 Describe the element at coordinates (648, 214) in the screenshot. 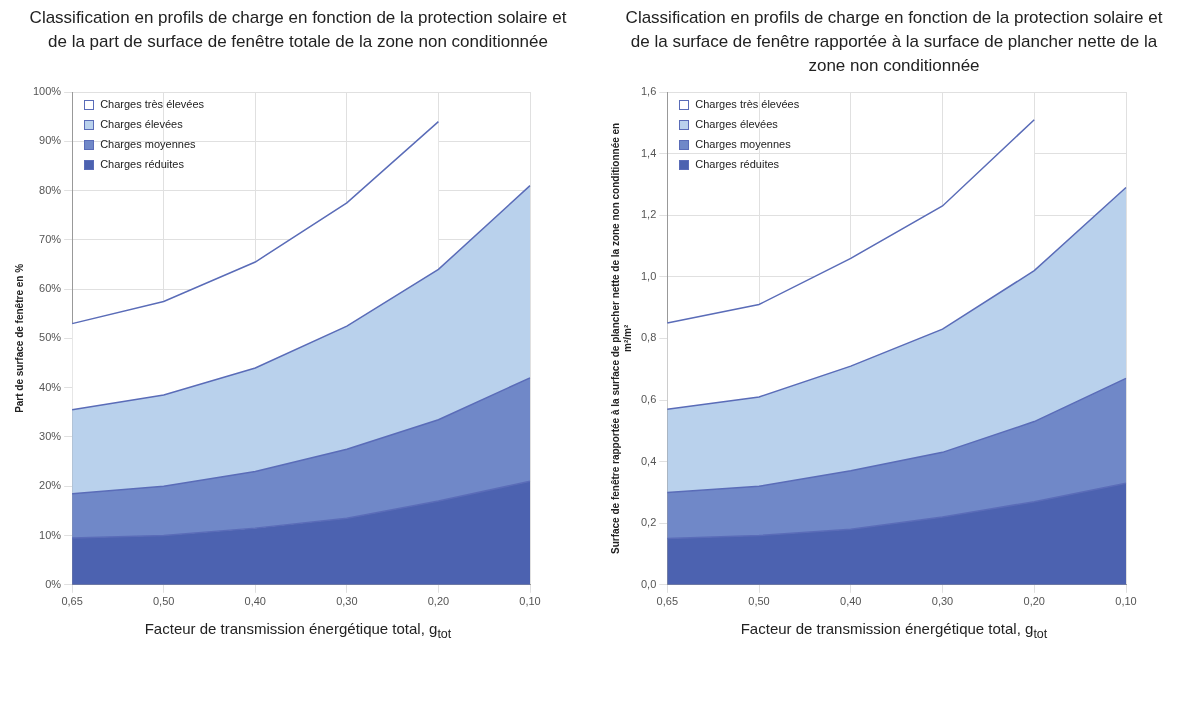

I see `y-tick-label: 1,2` at that location.